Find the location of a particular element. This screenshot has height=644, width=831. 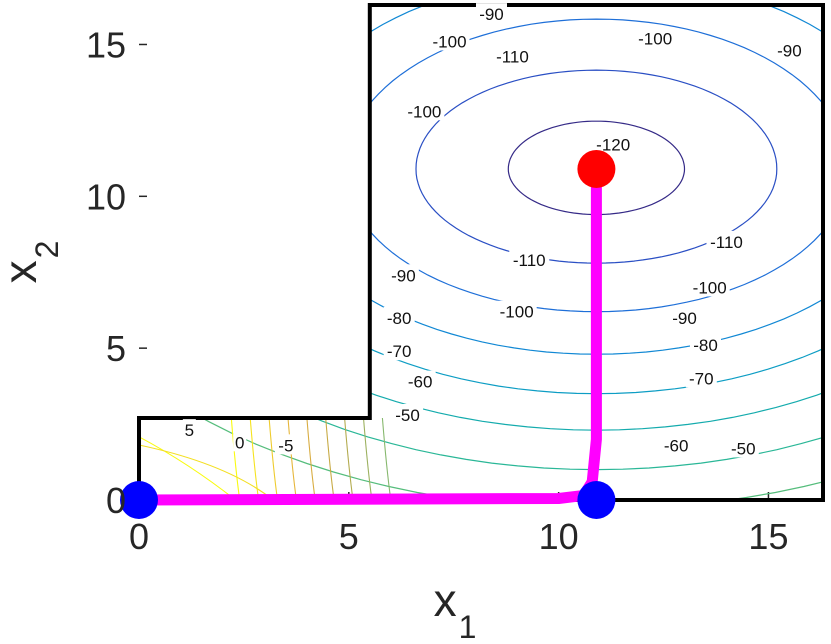

contour-label: 5 is located at coordinates (189, 430).